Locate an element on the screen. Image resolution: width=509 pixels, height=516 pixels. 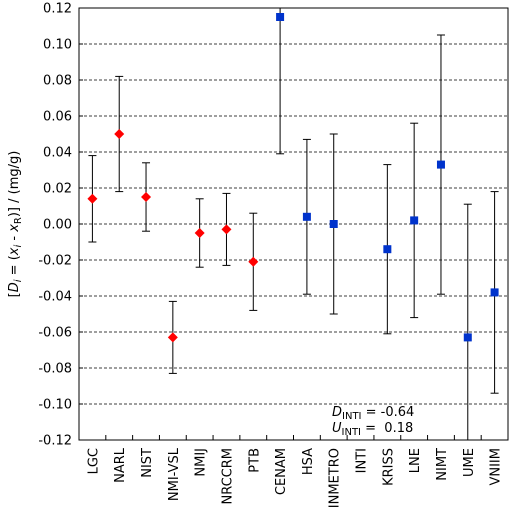
x-tick-marks is located at coordinates (293, 437).